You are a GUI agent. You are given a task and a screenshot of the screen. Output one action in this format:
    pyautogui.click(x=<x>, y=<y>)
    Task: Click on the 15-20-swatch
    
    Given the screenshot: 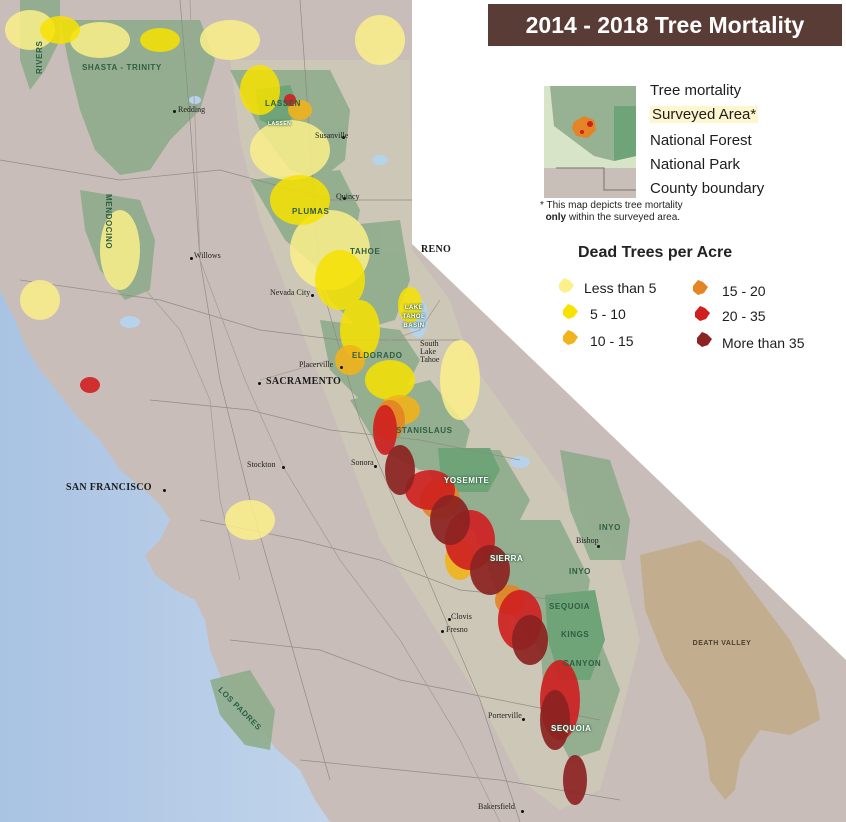 What is the action you would take?
    pyautogui.click(x=700, y=287)
    